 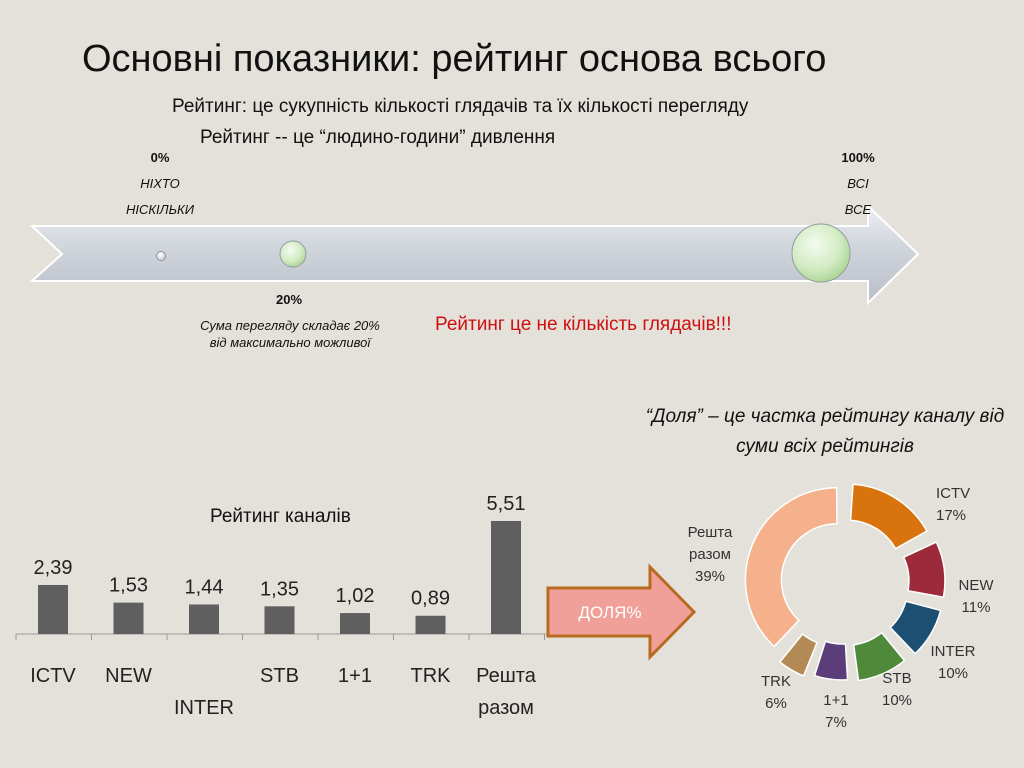 What do you see at coordinates (53, 676) in the screenshot?
I see `bar-category-label: ICTV` at bounding box center [53, 676].